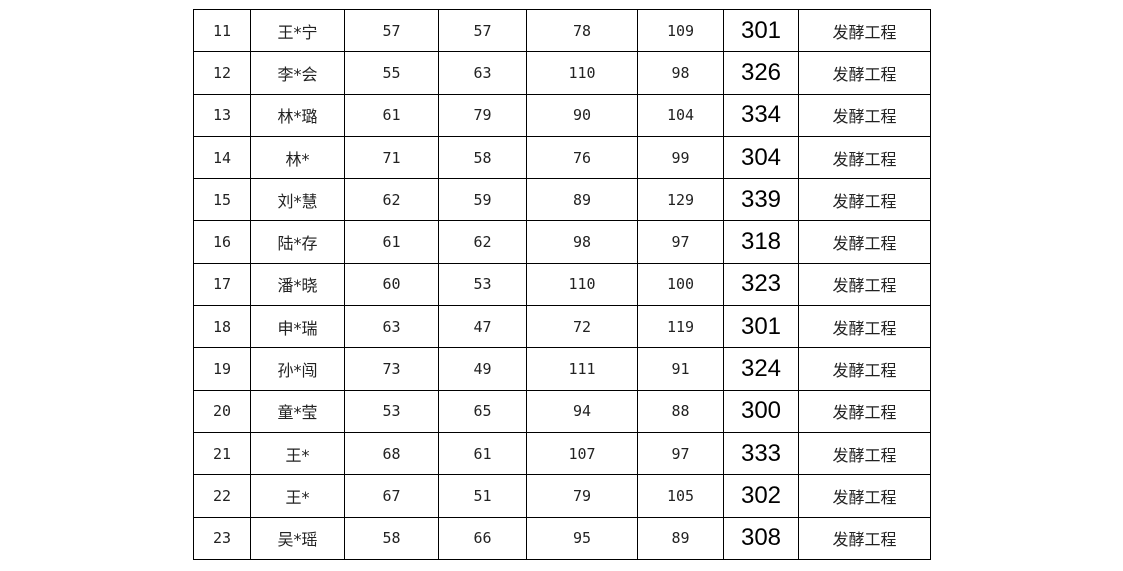 Image resolution: width=1123 pixels, height=571 pixels. What do you see at coordinates (297, 453) in the screenshot?
I see `name-cell: 王*` at bounding box center [297, 453].